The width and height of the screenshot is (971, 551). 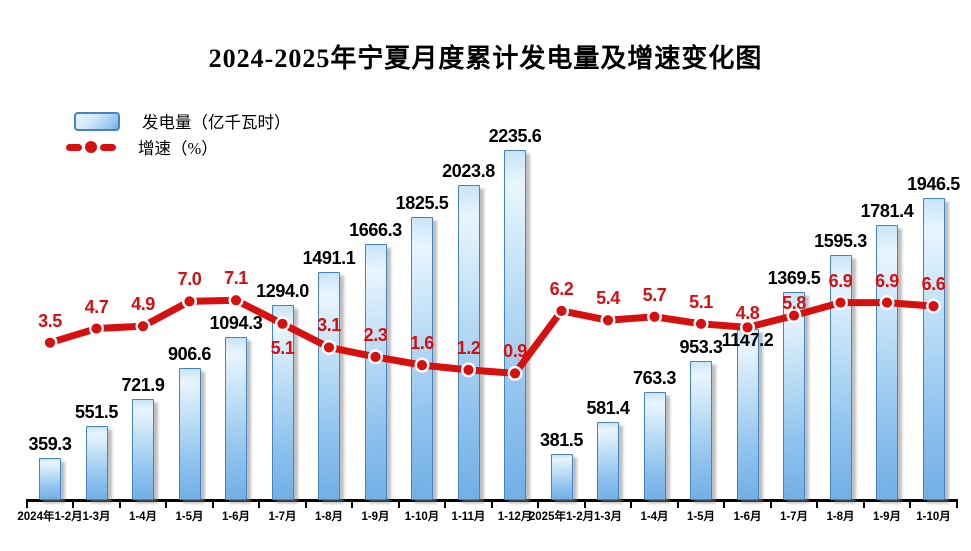 I want to click on growth-value-label: 7.0, so click(x=189, y=279).